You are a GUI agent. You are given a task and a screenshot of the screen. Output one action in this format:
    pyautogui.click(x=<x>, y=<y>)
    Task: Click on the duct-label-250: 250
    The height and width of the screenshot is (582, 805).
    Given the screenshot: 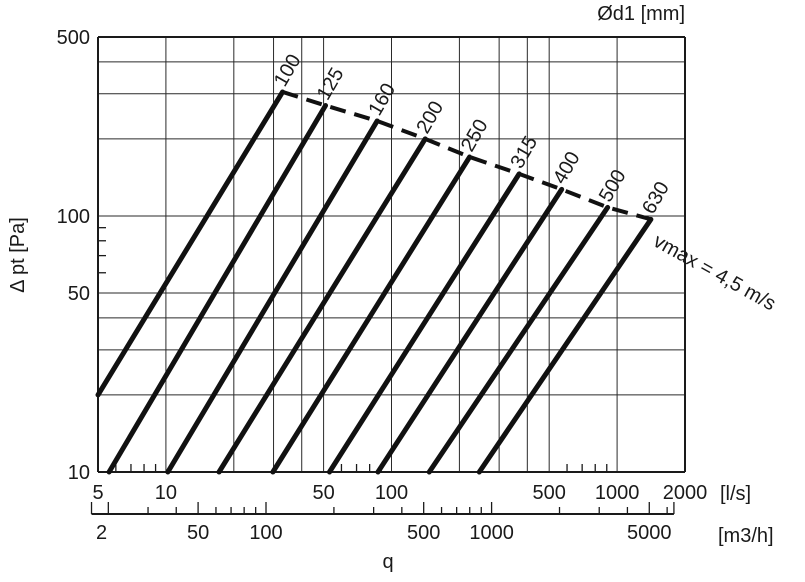 What is the action you would take?
    pyautogui.click(x=475, y=136)
    